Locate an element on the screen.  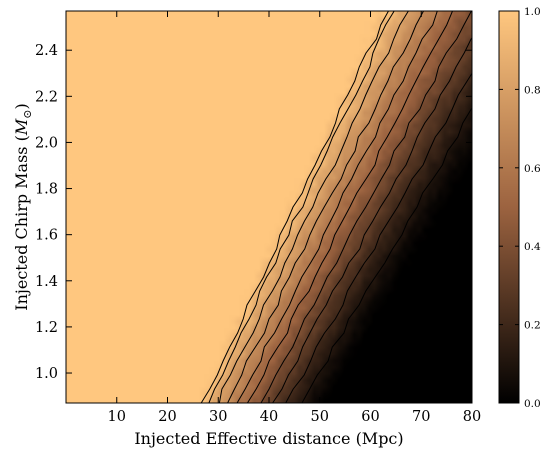
colorbar: 0.0 0.2 0.4 0.6 0.8 1.0 is located at coordinates (519, 208).